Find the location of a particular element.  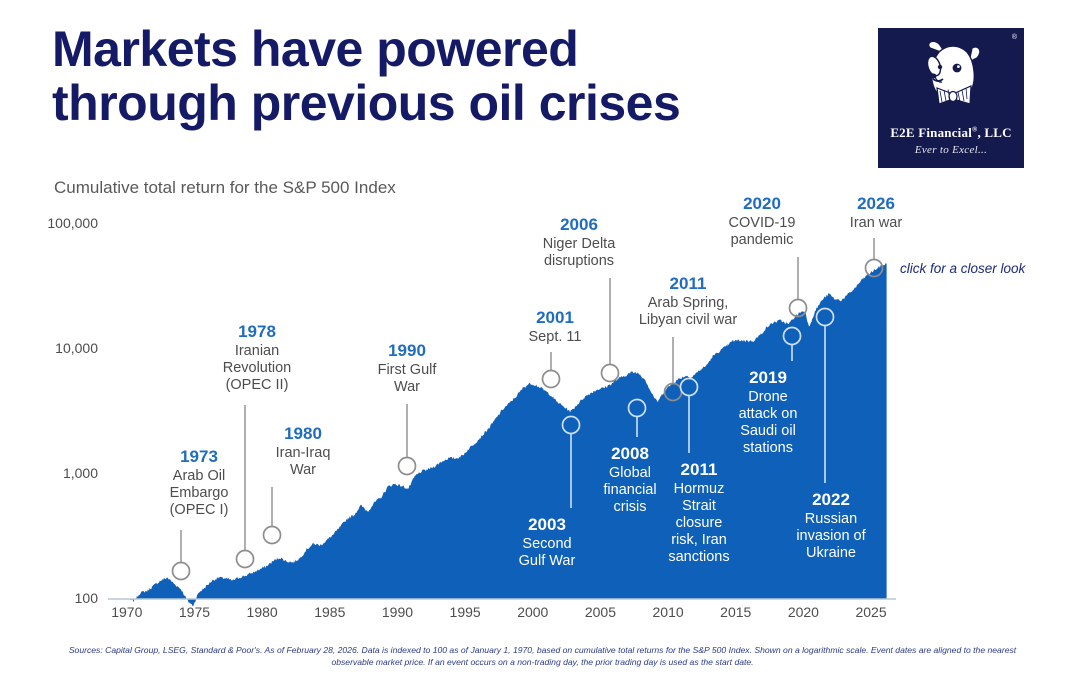

title-line-1: Markets have powered is located at coordinates (315, 49).